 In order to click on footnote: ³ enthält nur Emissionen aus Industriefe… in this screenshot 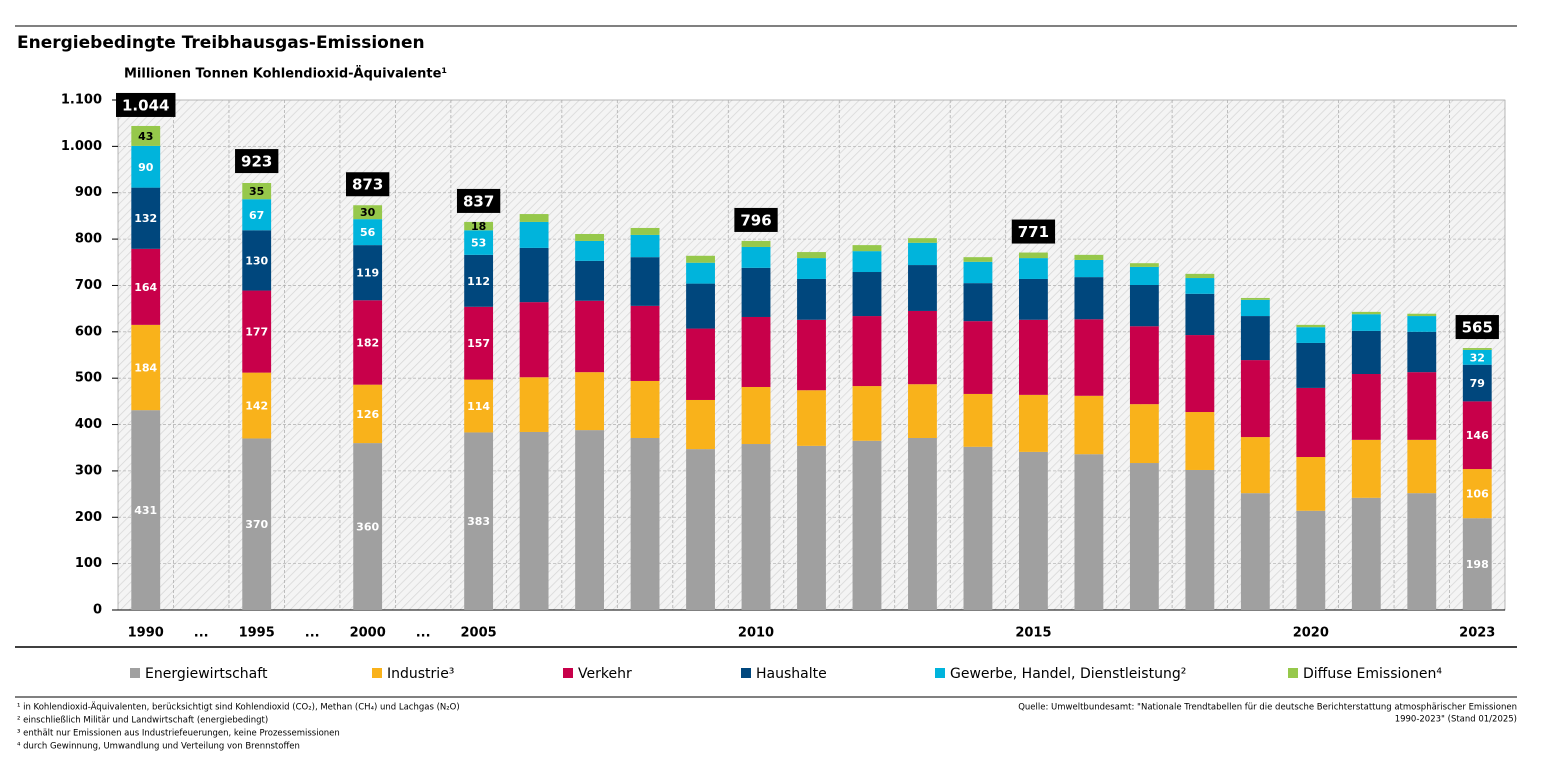, I will do `click(178, 734)`.